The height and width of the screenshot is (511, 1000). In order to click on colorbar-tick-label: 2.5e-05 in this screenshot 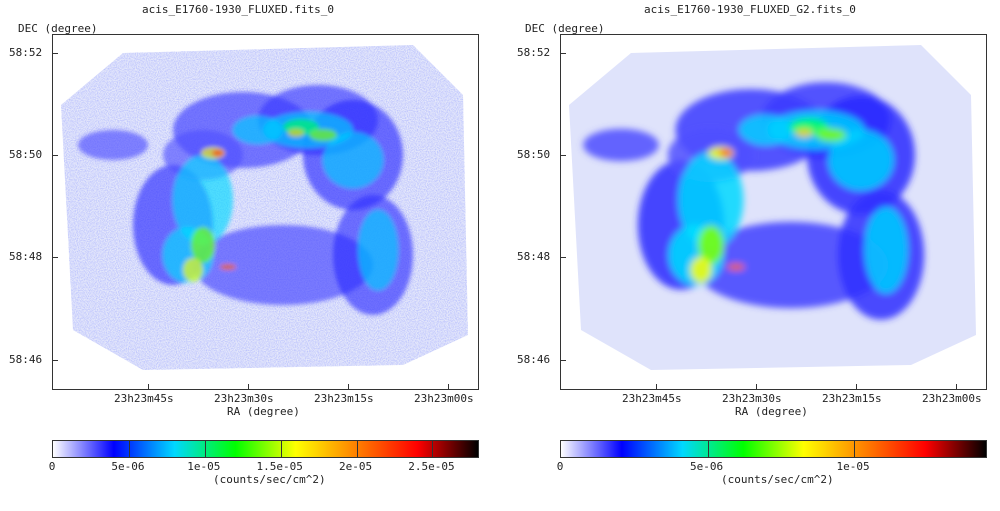, I will do `click(431, 466)`.